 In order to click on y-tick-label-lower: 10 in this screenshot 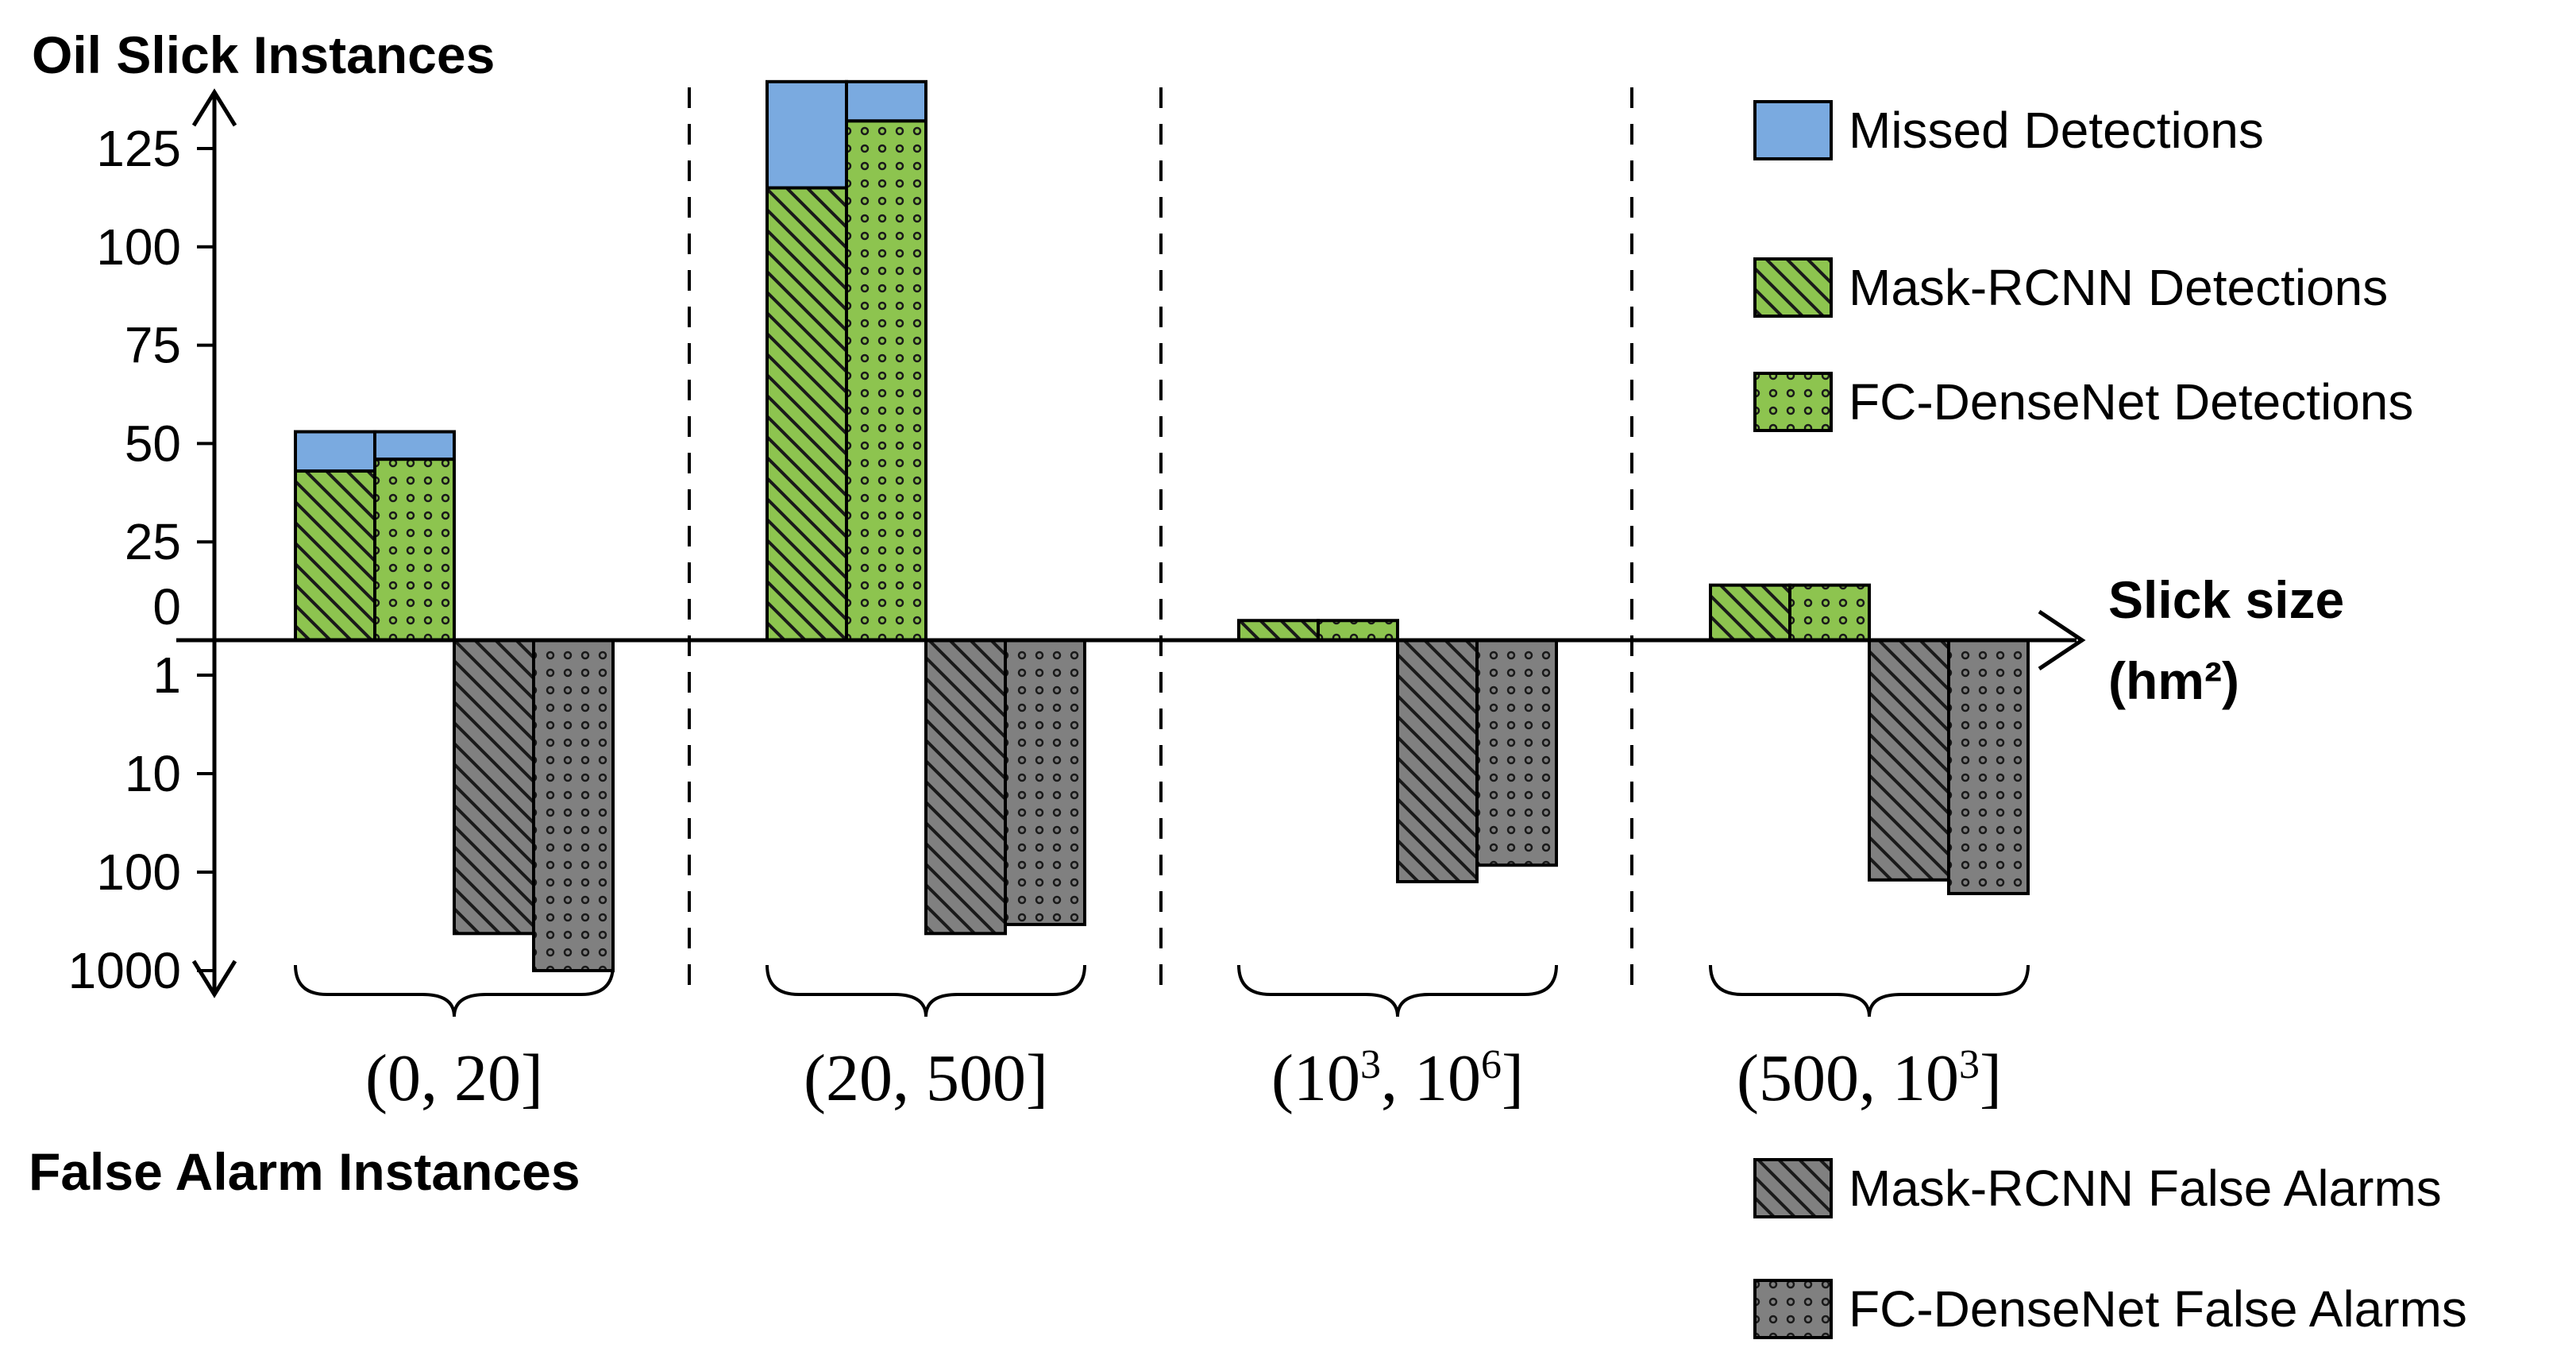, I will do `click(153, 773)`.